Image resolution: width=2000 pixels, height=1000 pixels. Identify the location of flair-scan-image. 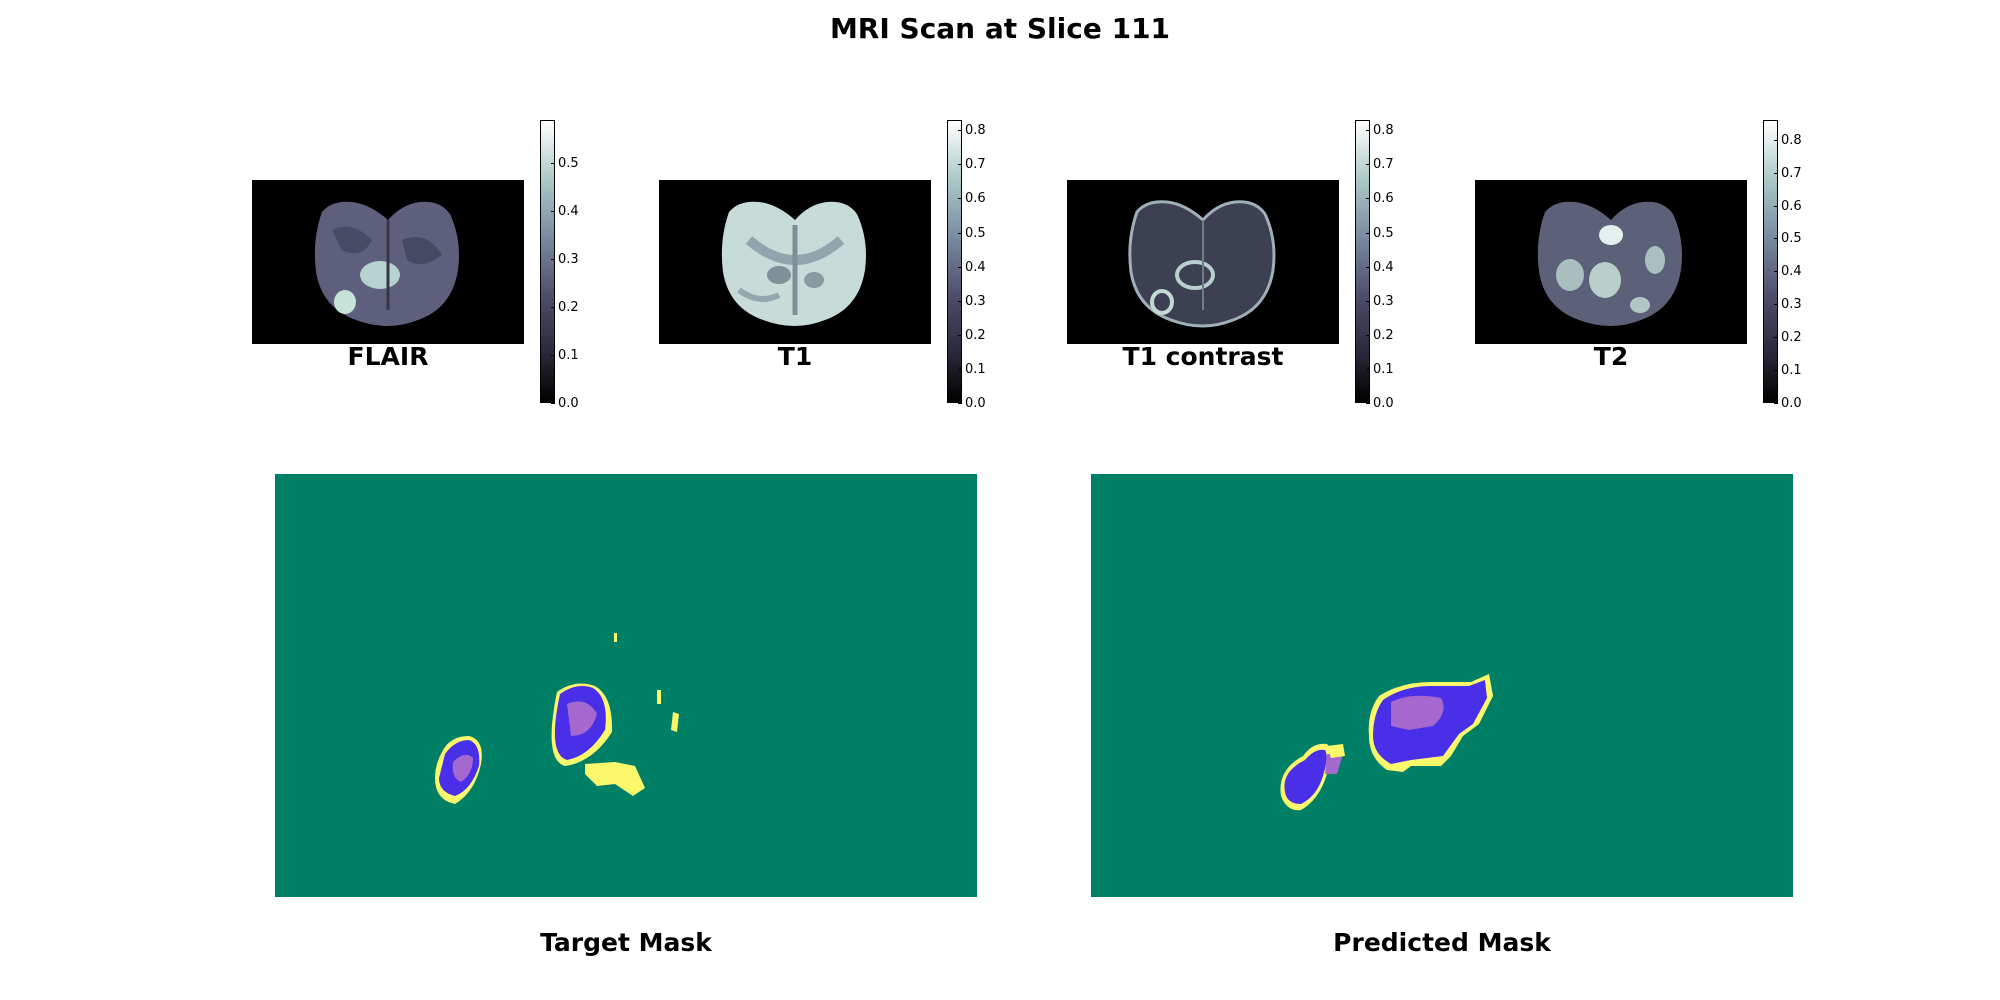
(388, 262).